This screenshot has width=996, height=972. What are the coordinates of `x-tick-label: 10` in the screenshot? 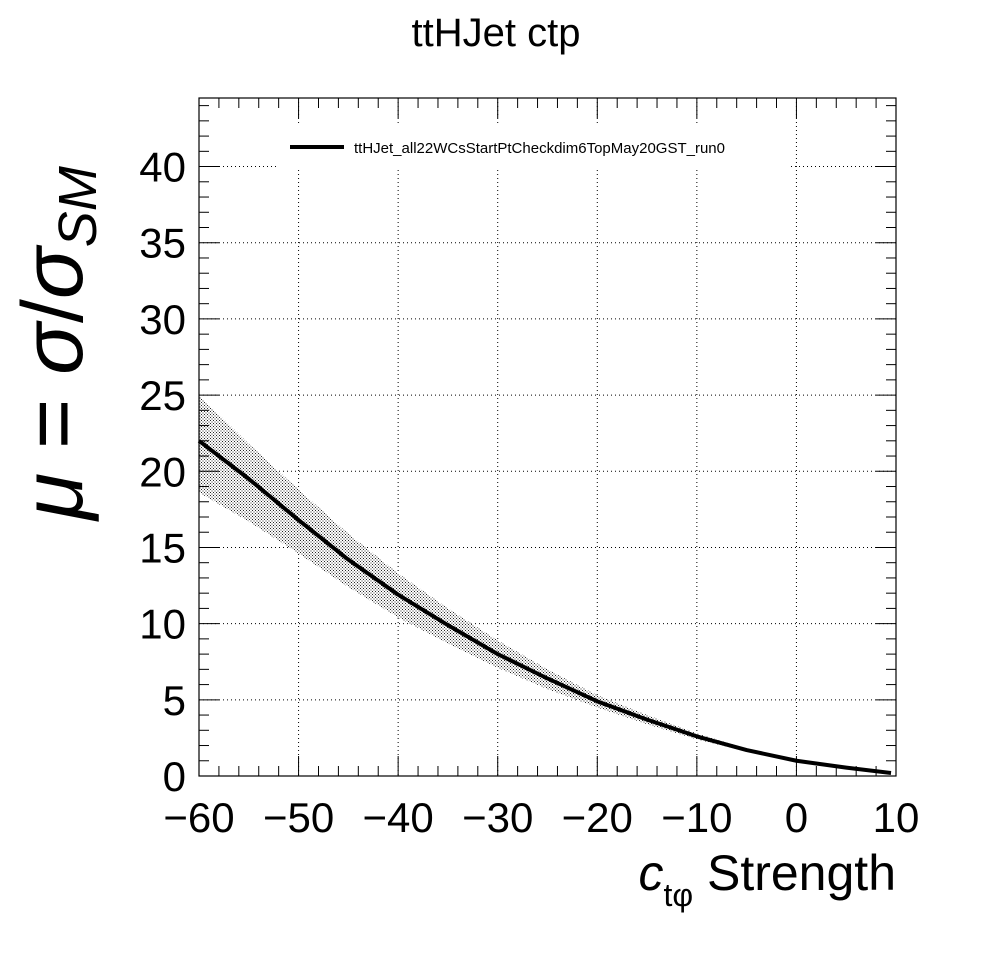 It's located at (896, 817).